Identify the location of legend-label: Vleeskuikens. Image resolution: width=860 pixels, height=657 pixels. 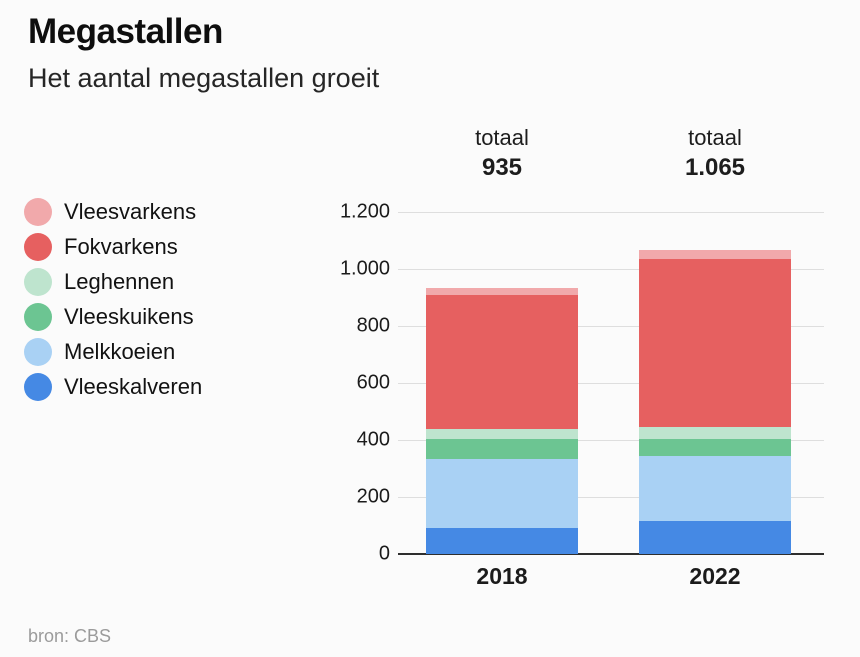
(129, 316).